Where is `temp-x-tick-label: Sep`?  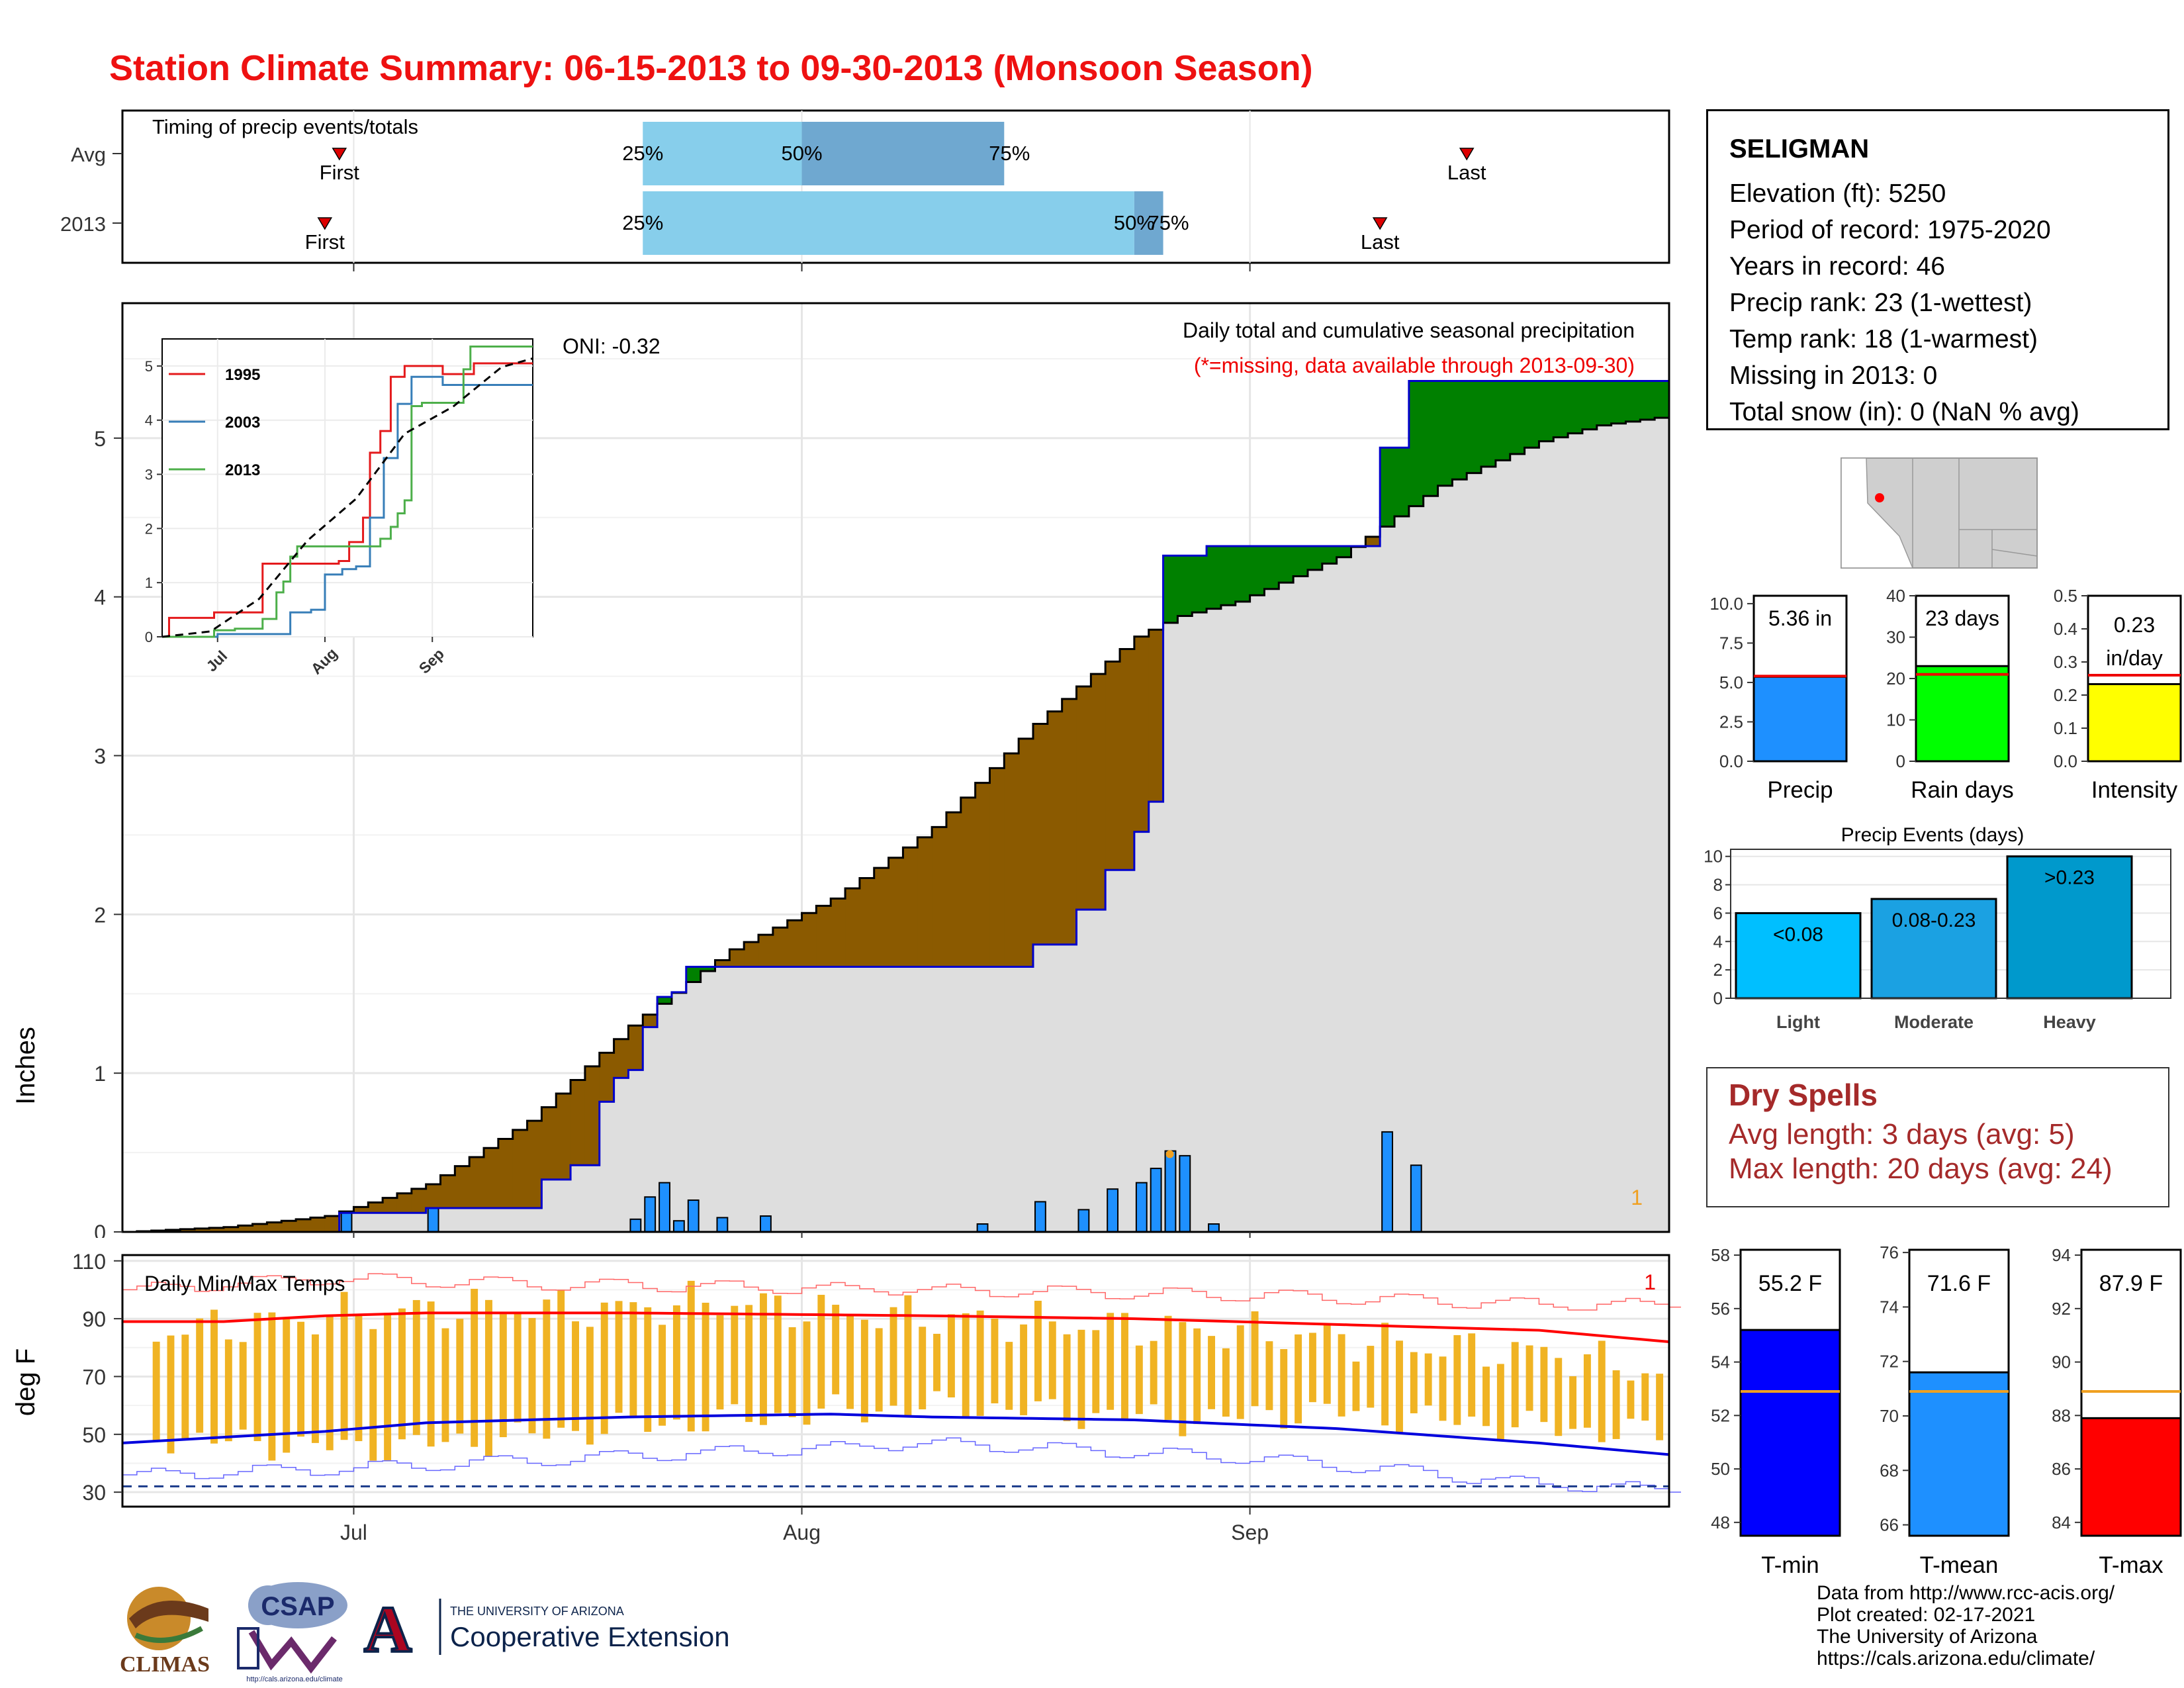 temp-x-tick-label: Sep is located at coordinates (1250, 1532).